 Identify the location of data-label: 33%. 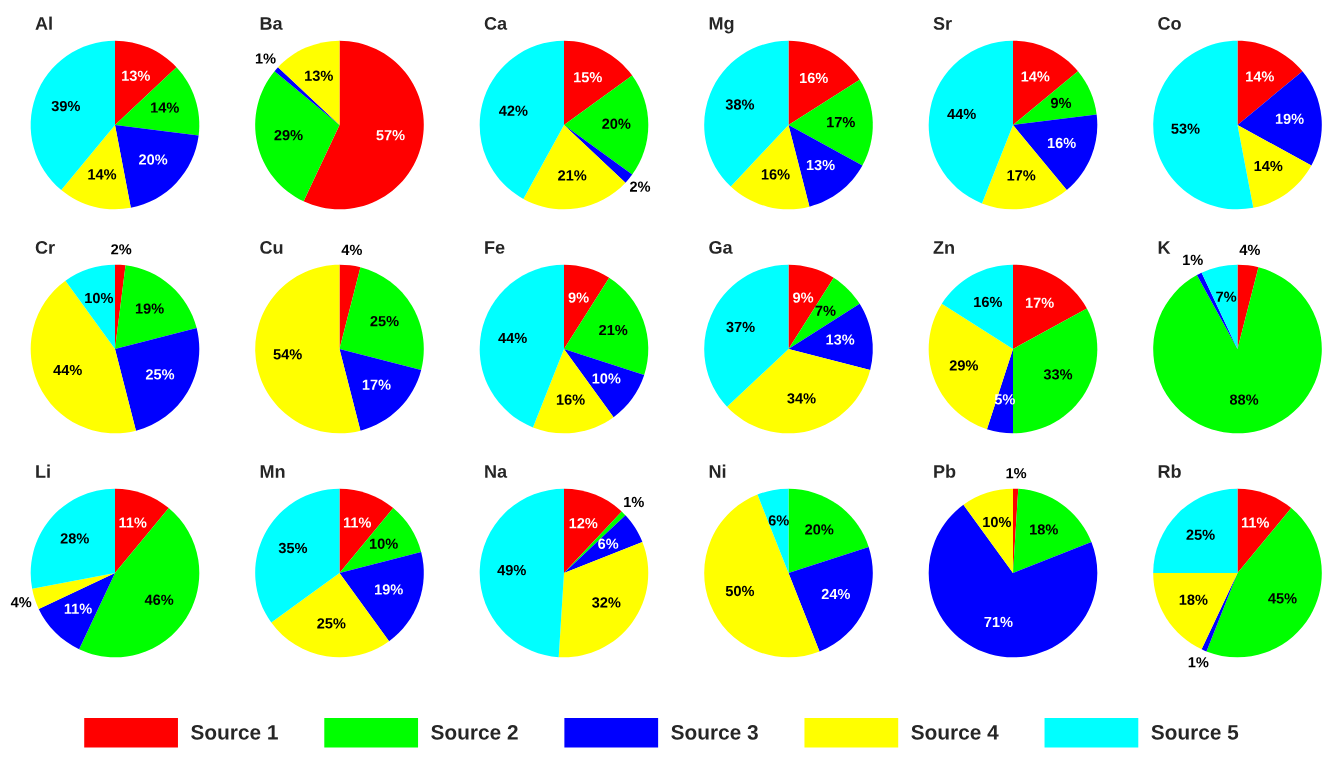
(1058, 374).